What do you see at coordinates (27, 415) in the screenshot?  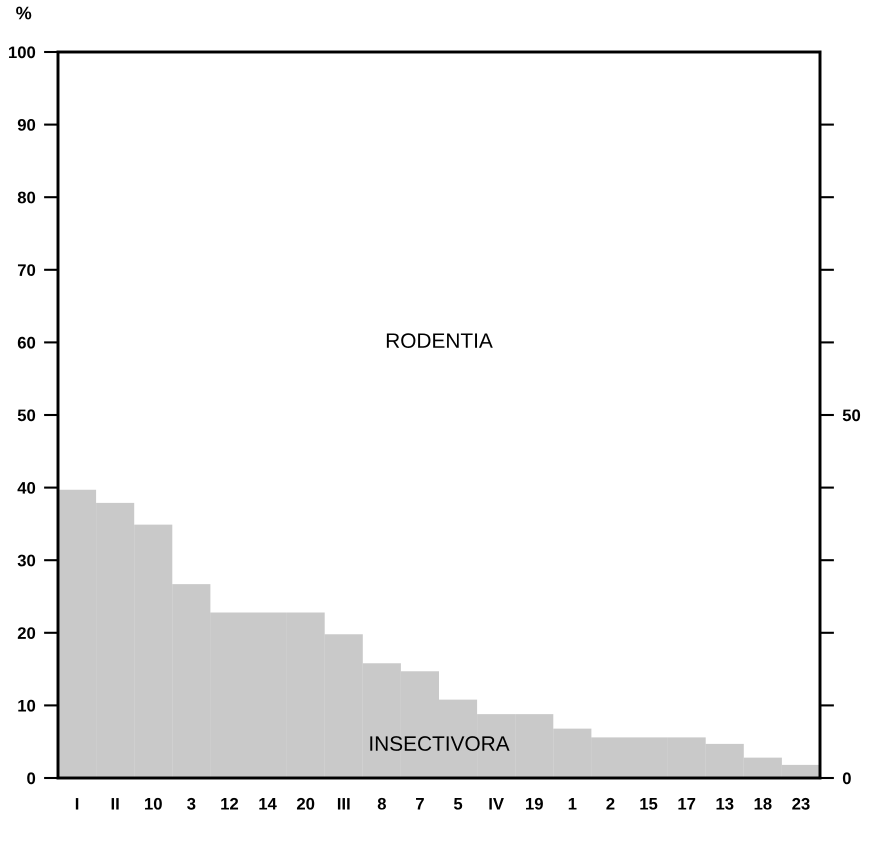 I see `y-tick-label: 50` at bounding box center [27, 415].